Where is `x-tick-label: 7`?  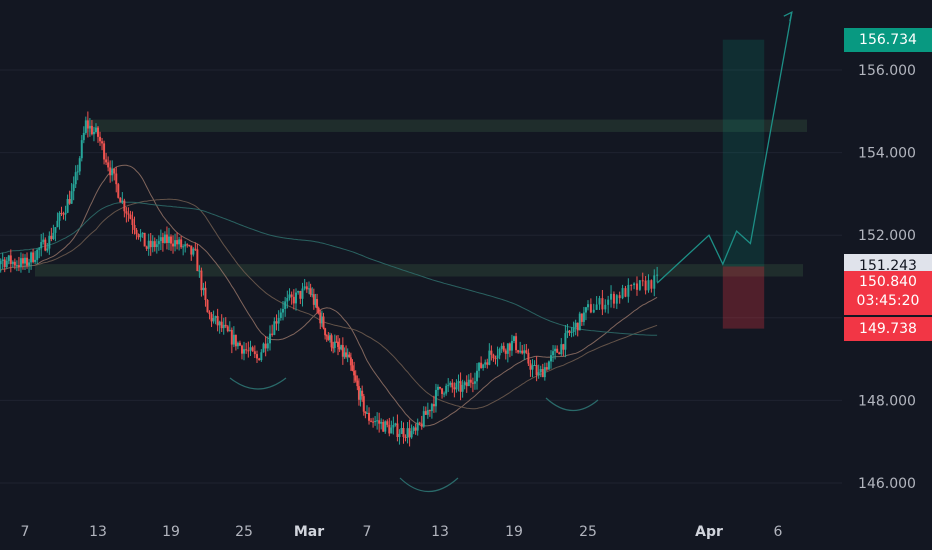 x-tick-label: 7 is located at coordinates (367, 532).